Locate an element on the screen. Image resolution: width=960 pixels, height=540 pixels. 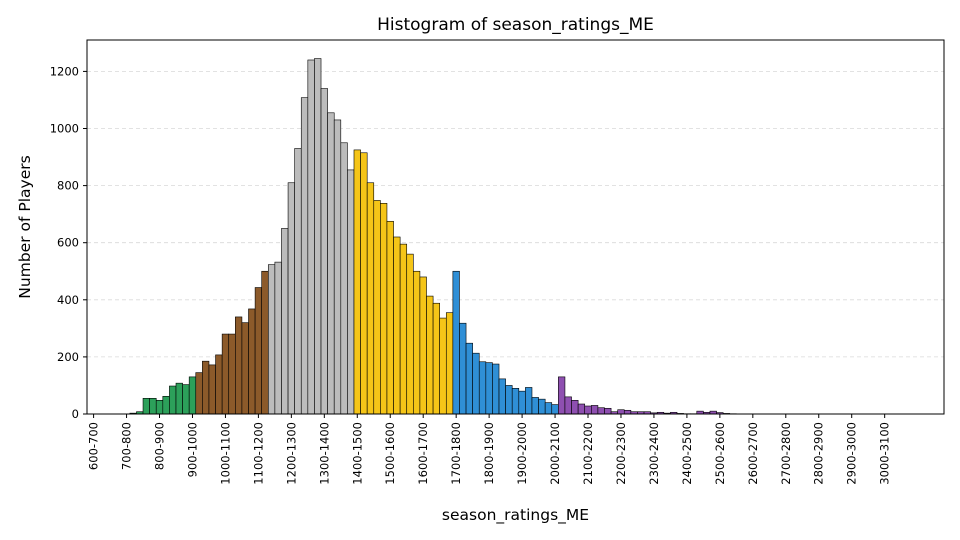
x-tick-label: 3000-3100 is located at coordinates (885, 453).